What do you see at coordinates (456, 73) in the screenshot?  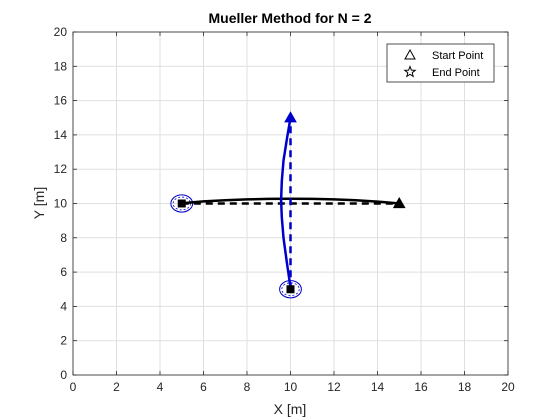 I see `legend-label-end: End Point` at bounding box center [456, 73].